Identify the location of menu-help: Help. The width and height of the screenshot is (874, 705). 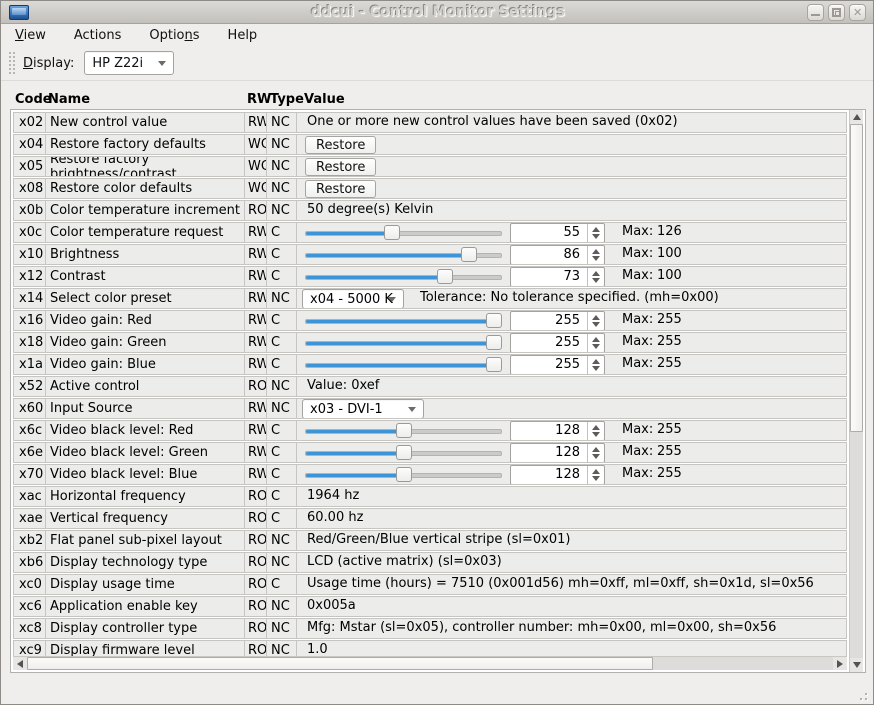
(242, 35).